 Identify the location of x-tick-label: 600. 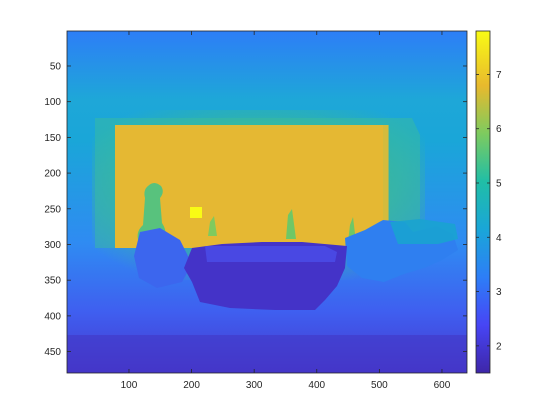
(442, 385).